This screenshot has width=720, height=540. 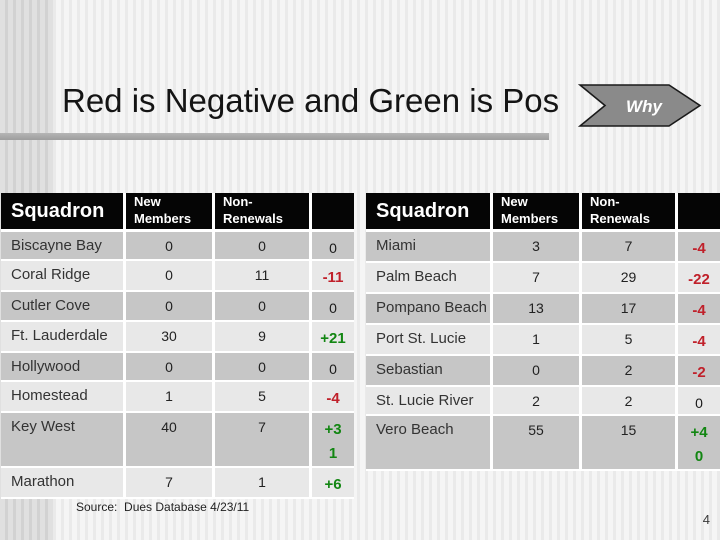 I want to click on new-members-value: 55, so click(x=537, y=444).